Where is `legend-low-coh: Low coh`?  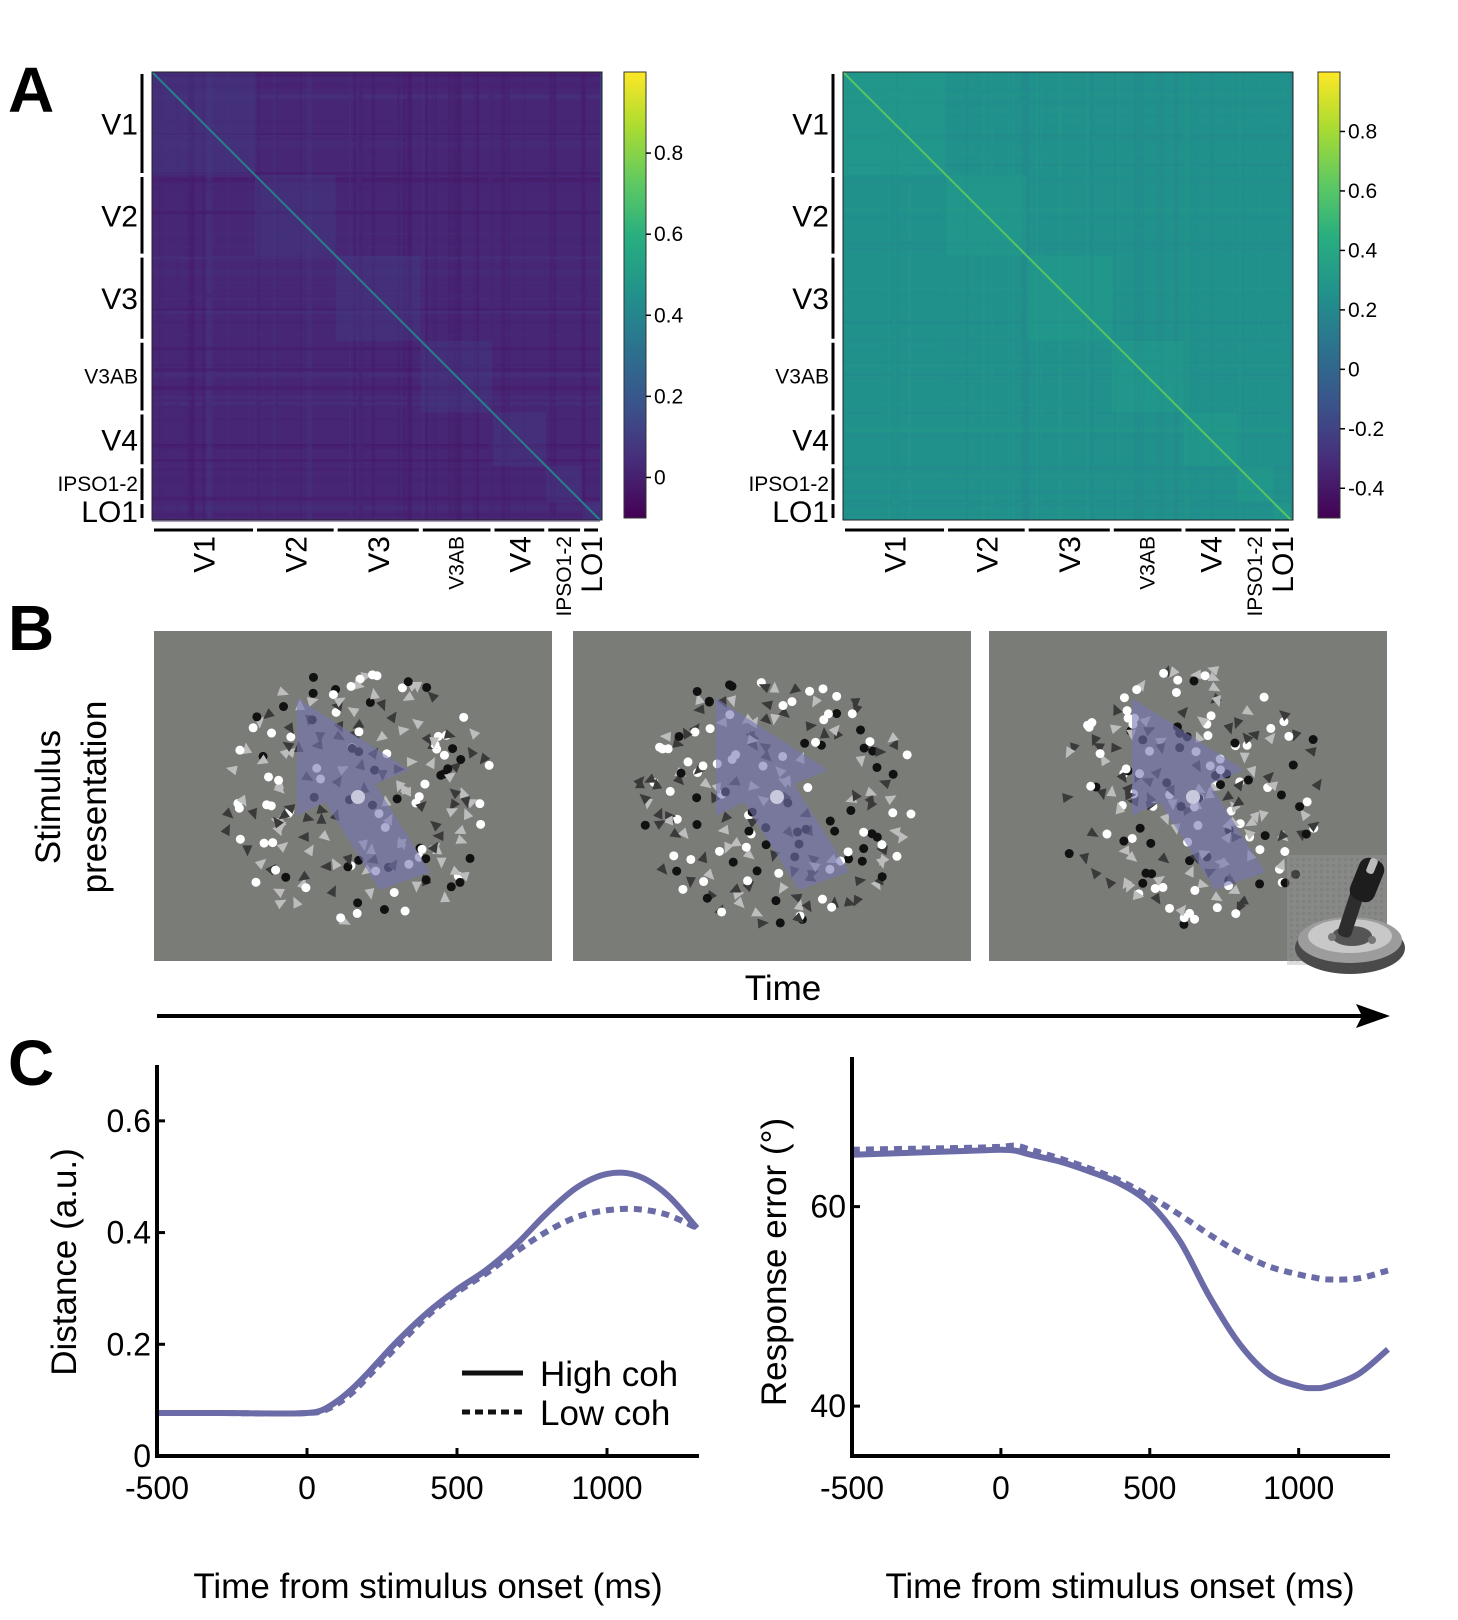 legend-low-coh: Low coh is located at coordinates (605, 1413).